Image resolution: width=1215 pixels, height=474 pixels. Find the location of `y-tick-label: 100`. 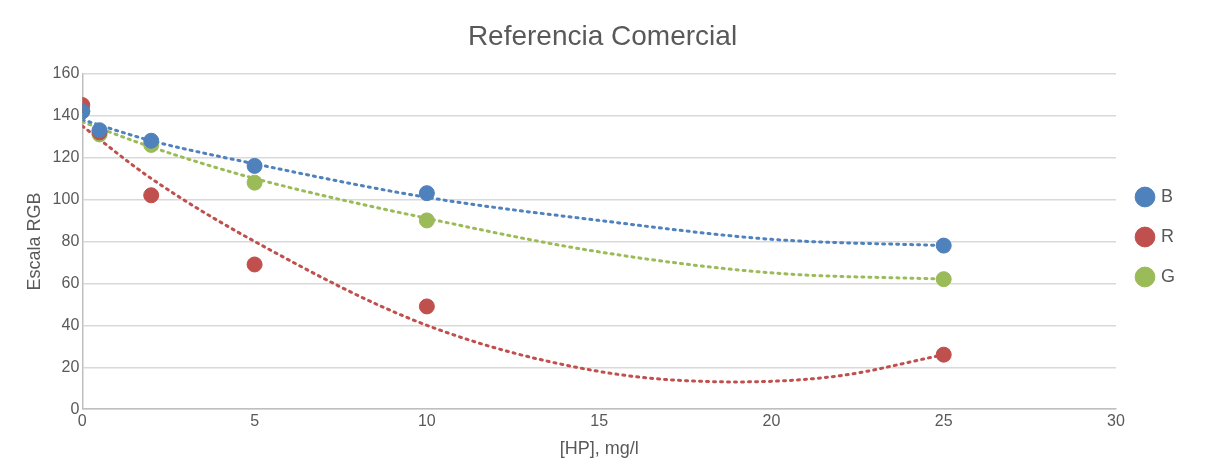

y-tick-label: 100 is located at coordinates (66, 198).